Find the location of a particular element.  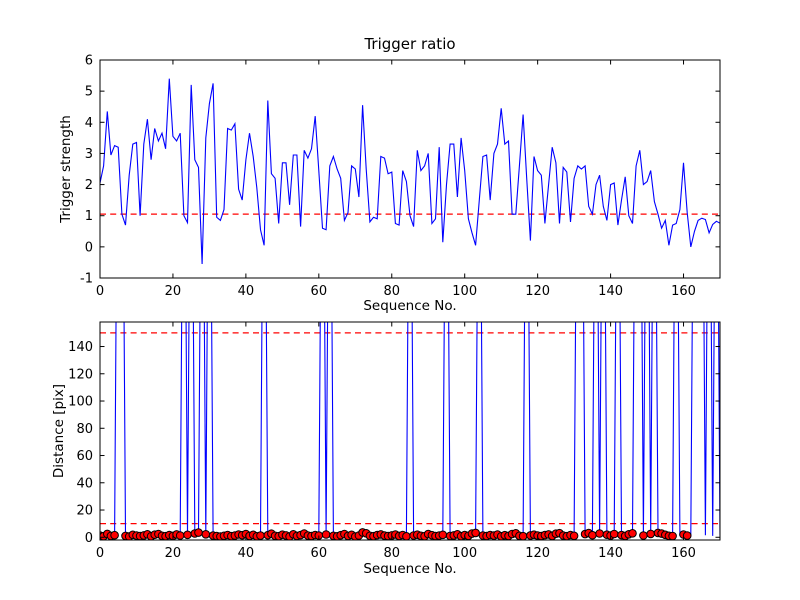

chart-title: Trigger ratio is located at coordinates (410, 44).